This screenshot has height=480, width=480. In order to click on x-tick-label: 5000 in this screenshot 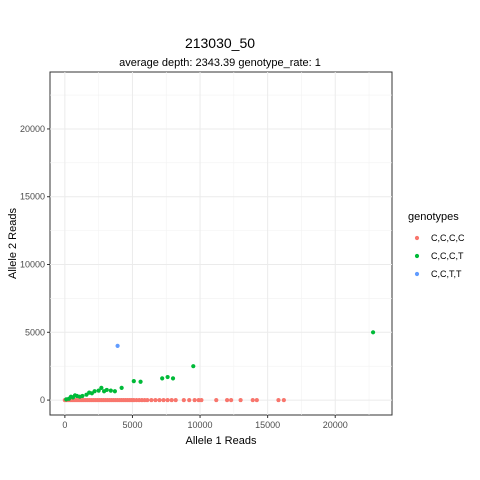, I will do `click(132, 425)`.